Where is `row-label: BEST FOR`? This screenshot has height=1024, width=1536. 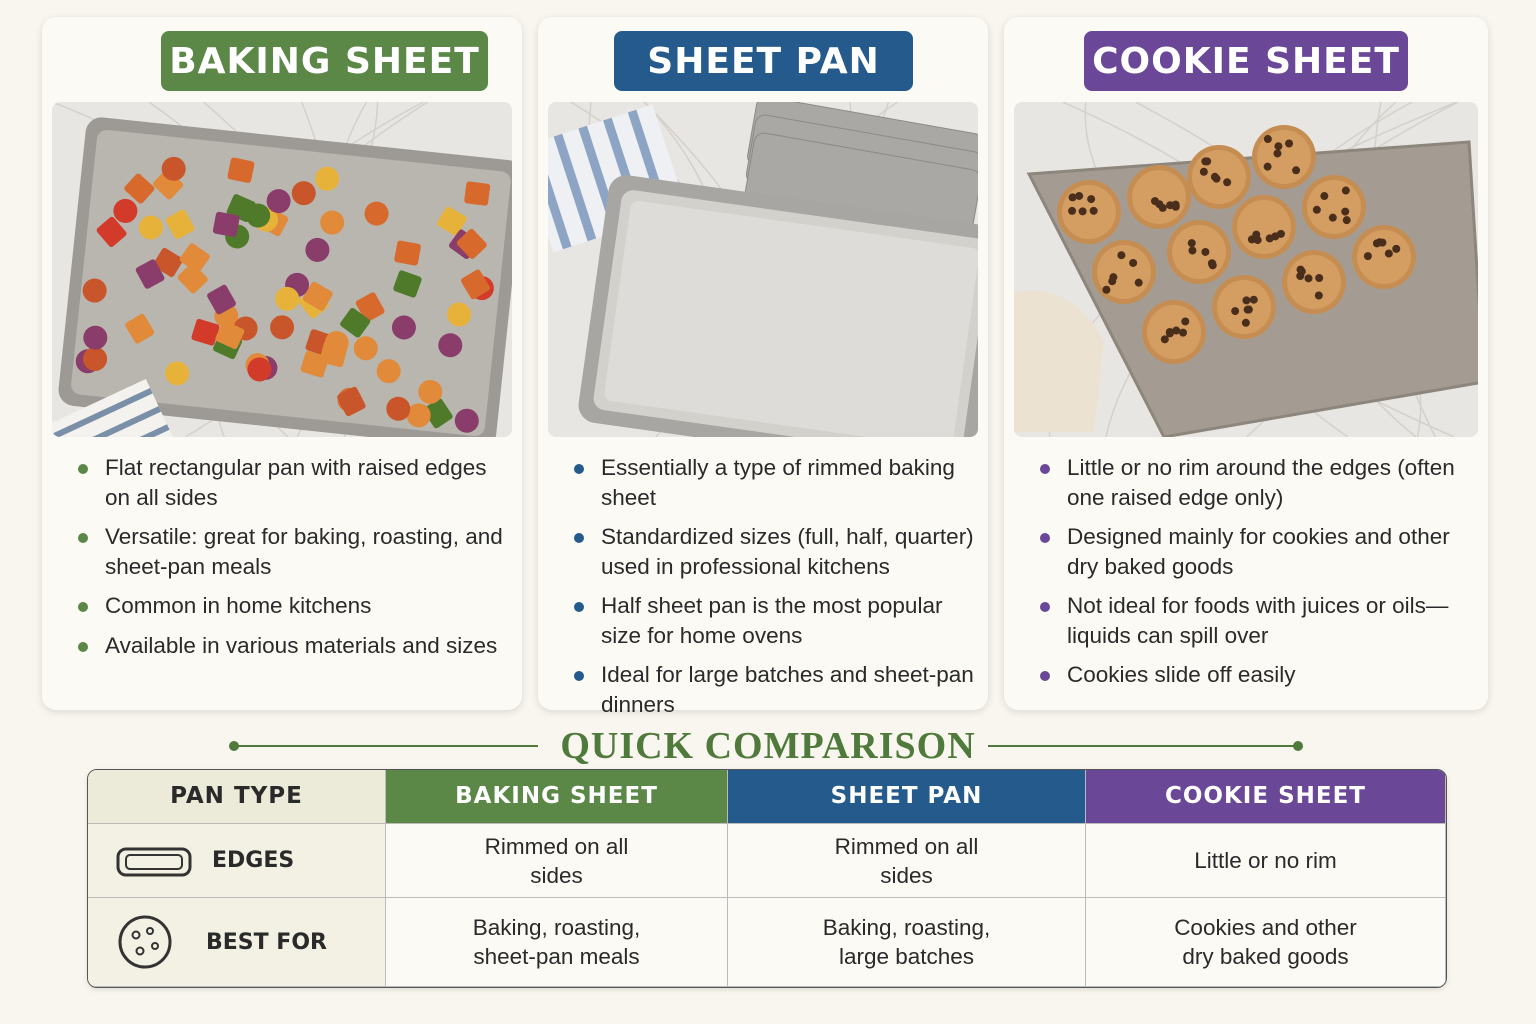 row-label: BEST FOR is located at coordinates (237, 942).